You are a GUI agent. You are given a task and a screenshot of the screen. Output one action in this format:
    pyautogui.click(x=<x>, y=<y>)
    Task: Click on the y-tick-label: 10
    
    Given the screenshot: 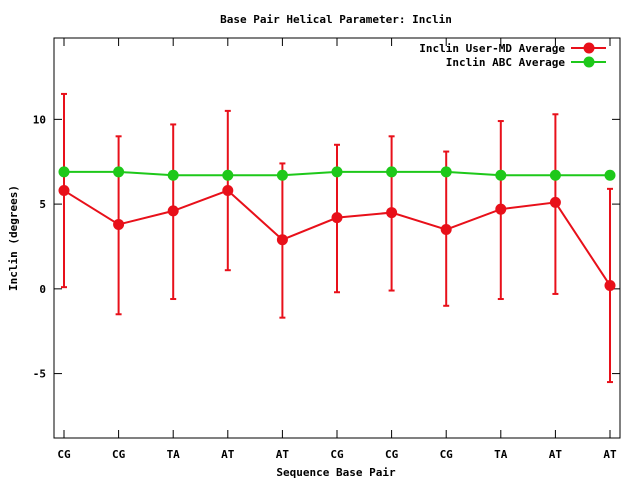 What is the action you would take?
    pyautogui.click(x=39, y=119)
    